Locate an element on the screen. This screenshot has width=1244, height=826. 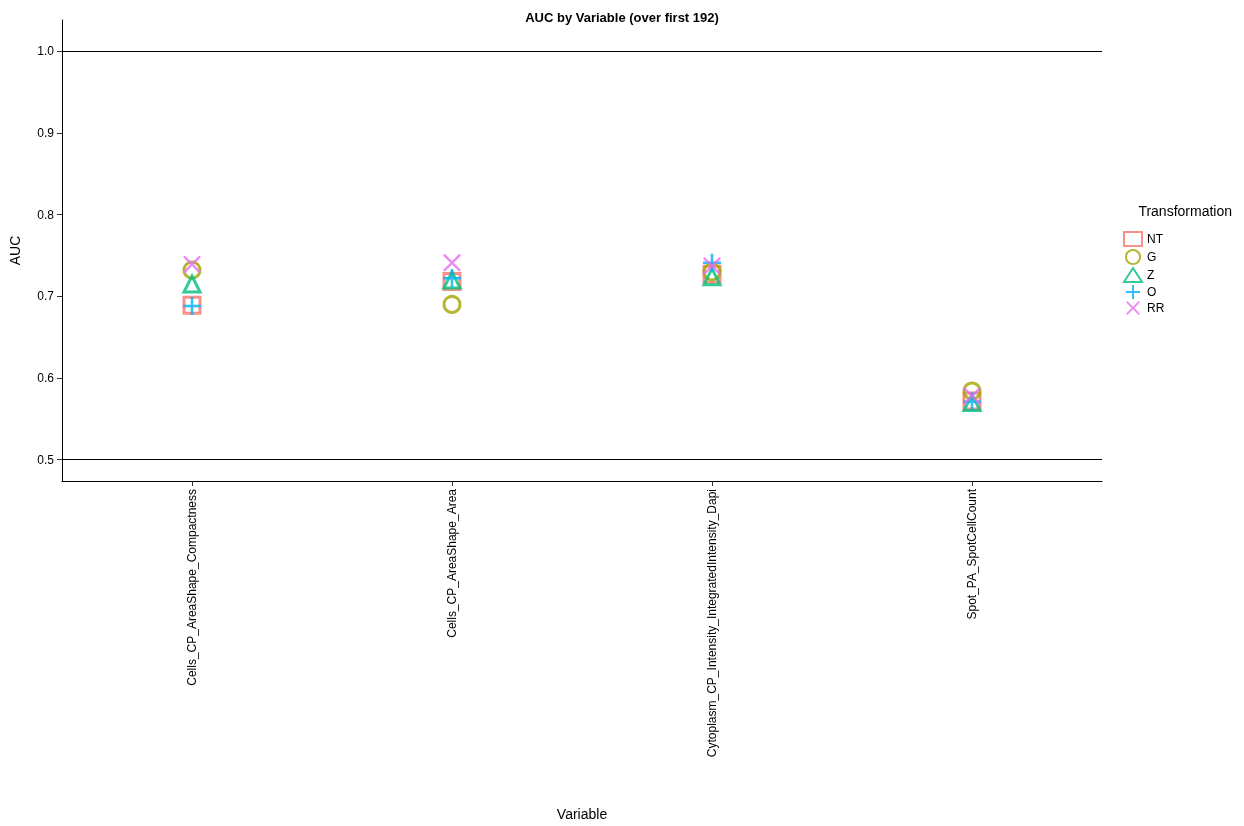
y-tick-label: 0.9 is located at coordinates (46, 132).